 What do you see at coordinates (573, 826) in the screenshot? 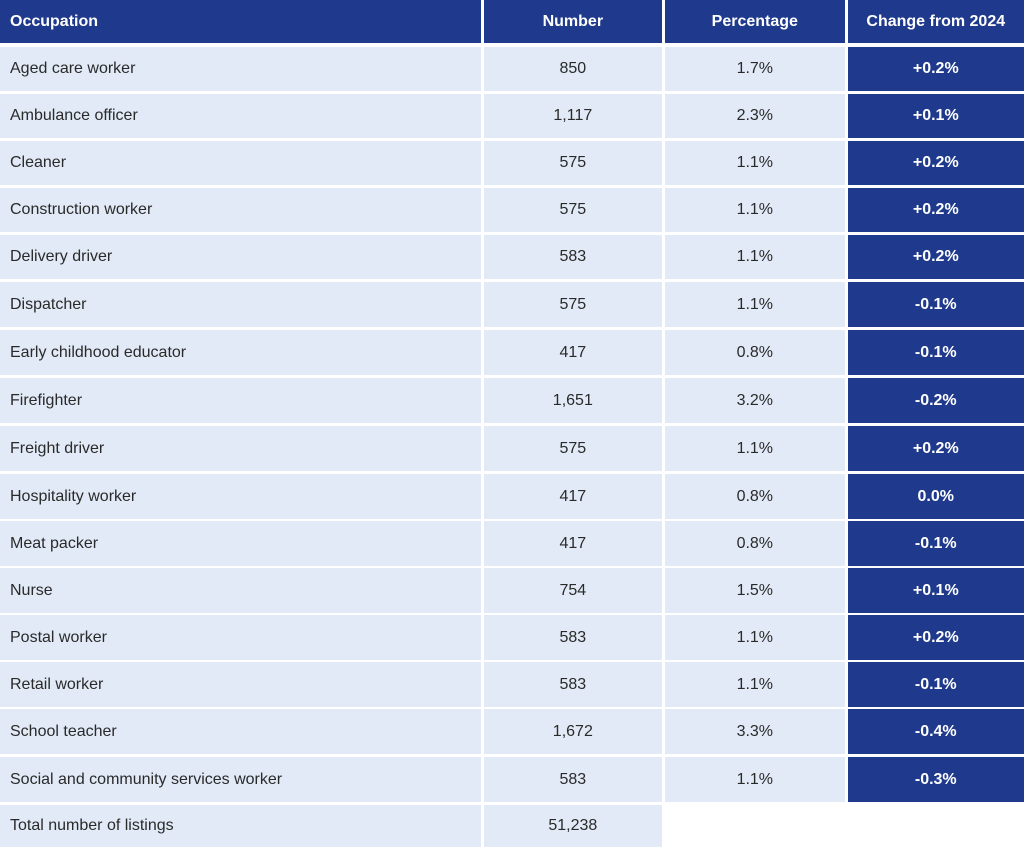
I see `total-number: 51,238` at bounding box center [573, 826].